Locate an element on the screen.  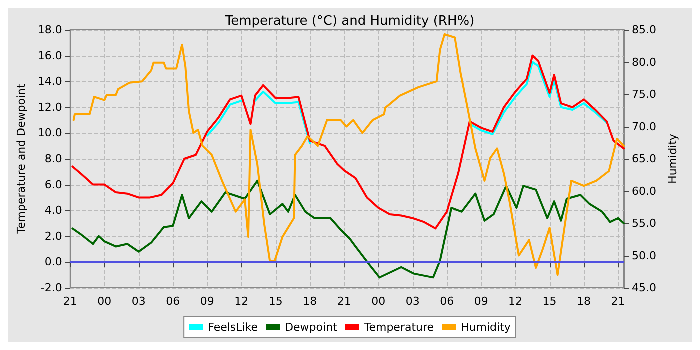
y2-tick-label: 50.0 is located at coordinates (644, 255).